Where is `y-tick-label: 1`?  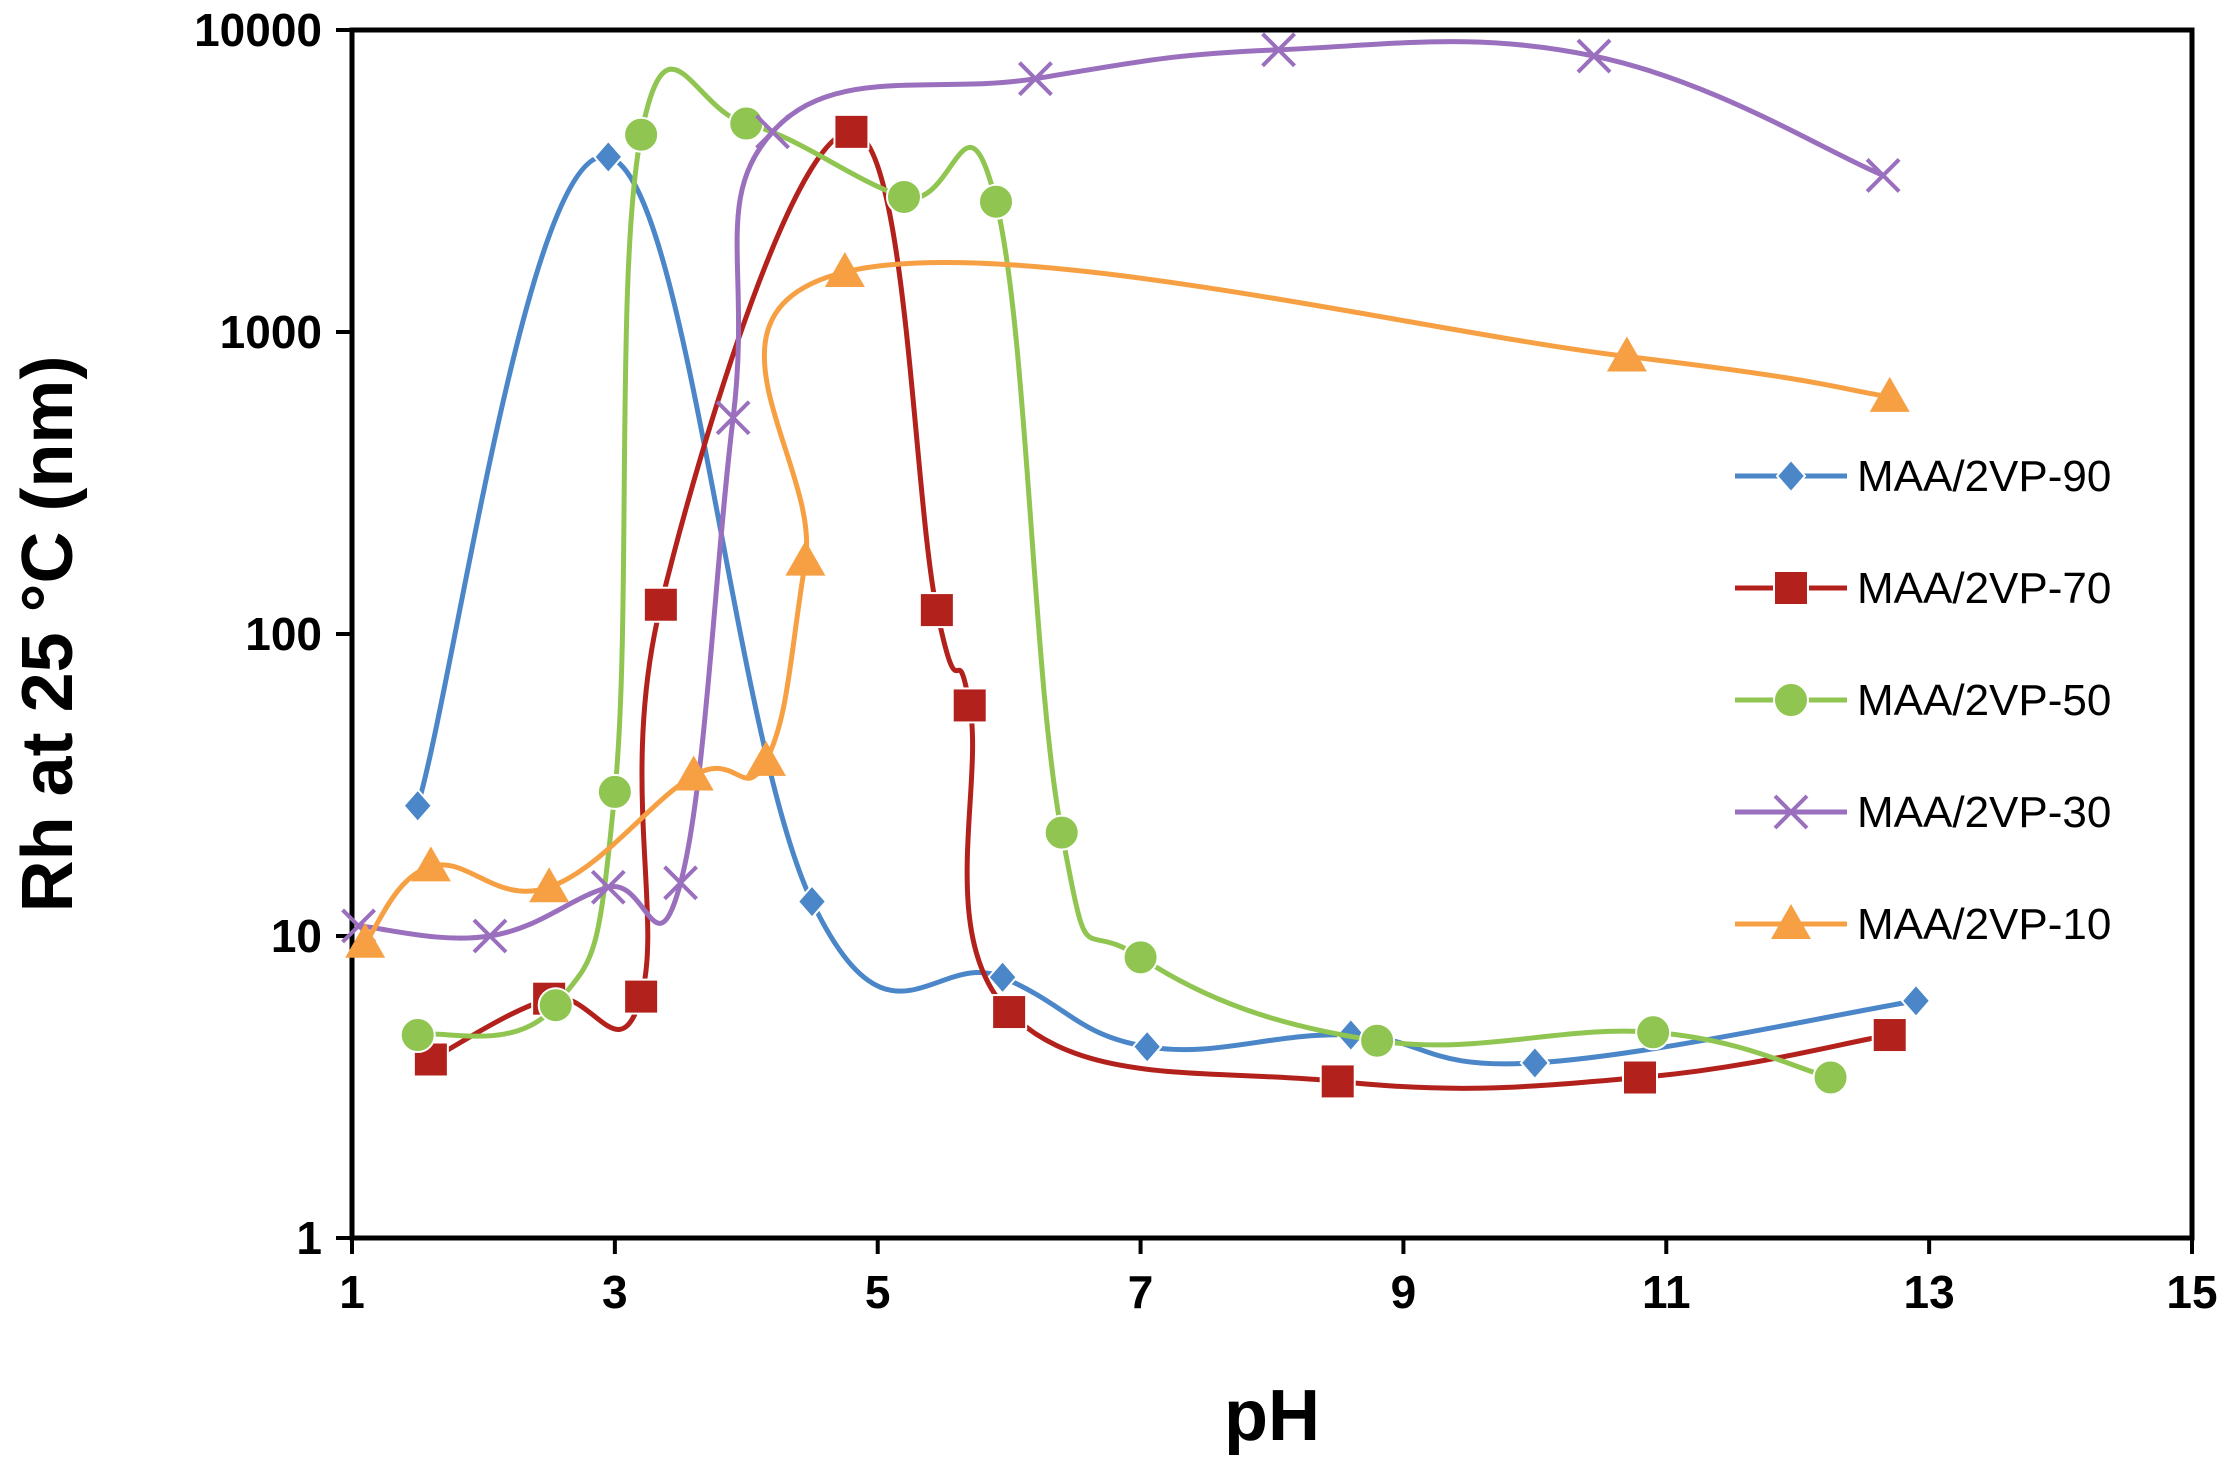
y-tick-label: 1 is located at coordinates (309, 1238).